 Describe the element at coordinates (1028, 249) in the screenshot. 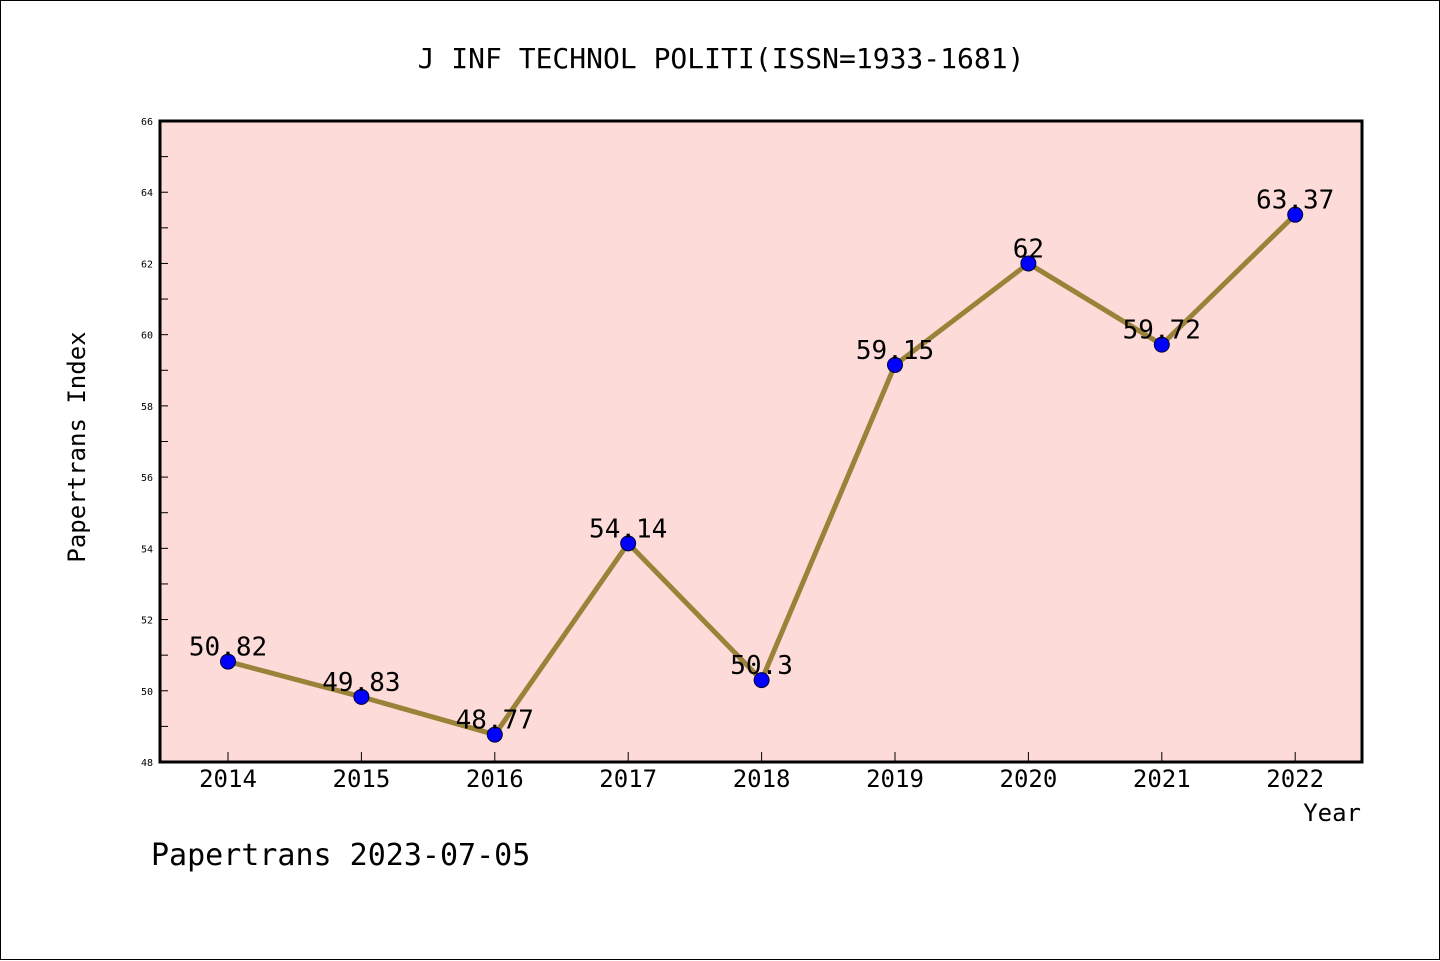

I see `data-label: 62` at that location.